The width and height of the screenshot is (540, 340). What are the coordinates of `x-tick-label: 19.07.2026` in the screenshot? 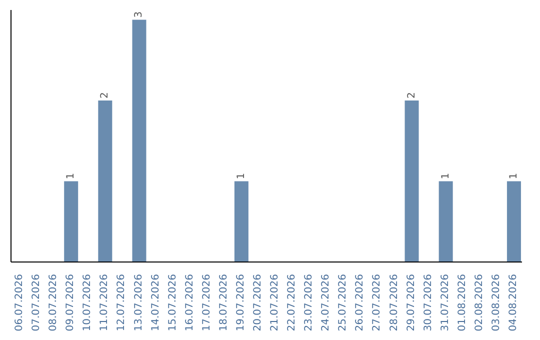 It's located at (240, 303).